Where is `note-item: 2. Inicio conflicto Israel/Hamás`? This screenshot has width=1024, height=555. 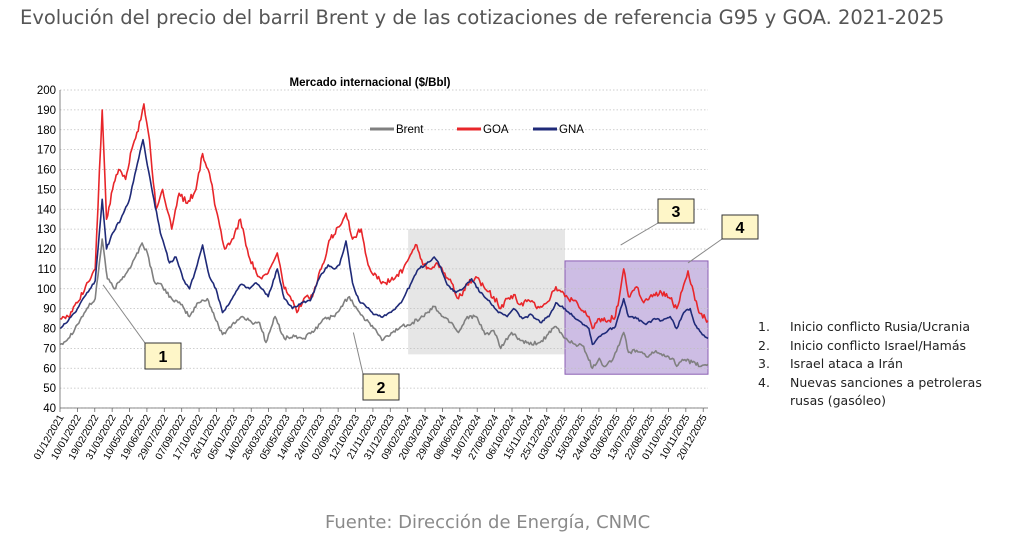 note-item: 2. Inicio conflicto Israel/Hamás is located at coordinates (885, 346).